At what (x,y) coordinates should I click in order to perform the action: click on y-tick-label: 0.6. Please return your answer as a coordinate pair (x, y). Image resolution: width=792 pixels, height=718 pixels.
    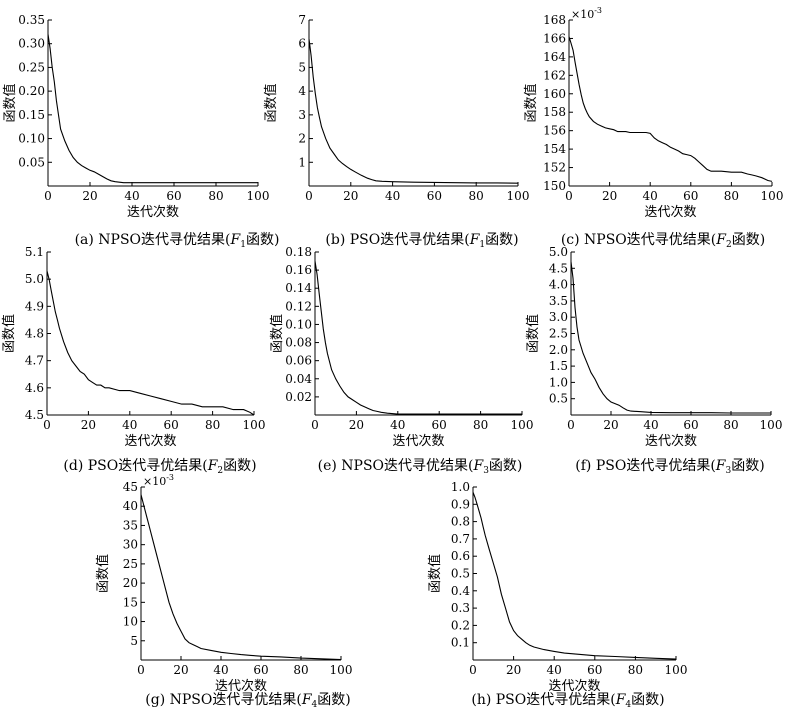
    Looking at the image, I should click on (460, 556).